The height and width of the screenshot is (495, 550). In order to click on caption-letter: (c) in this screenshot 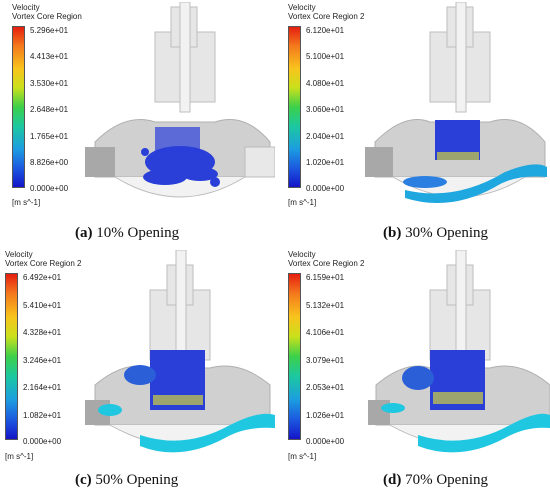, I will do `click(83, 480)`.